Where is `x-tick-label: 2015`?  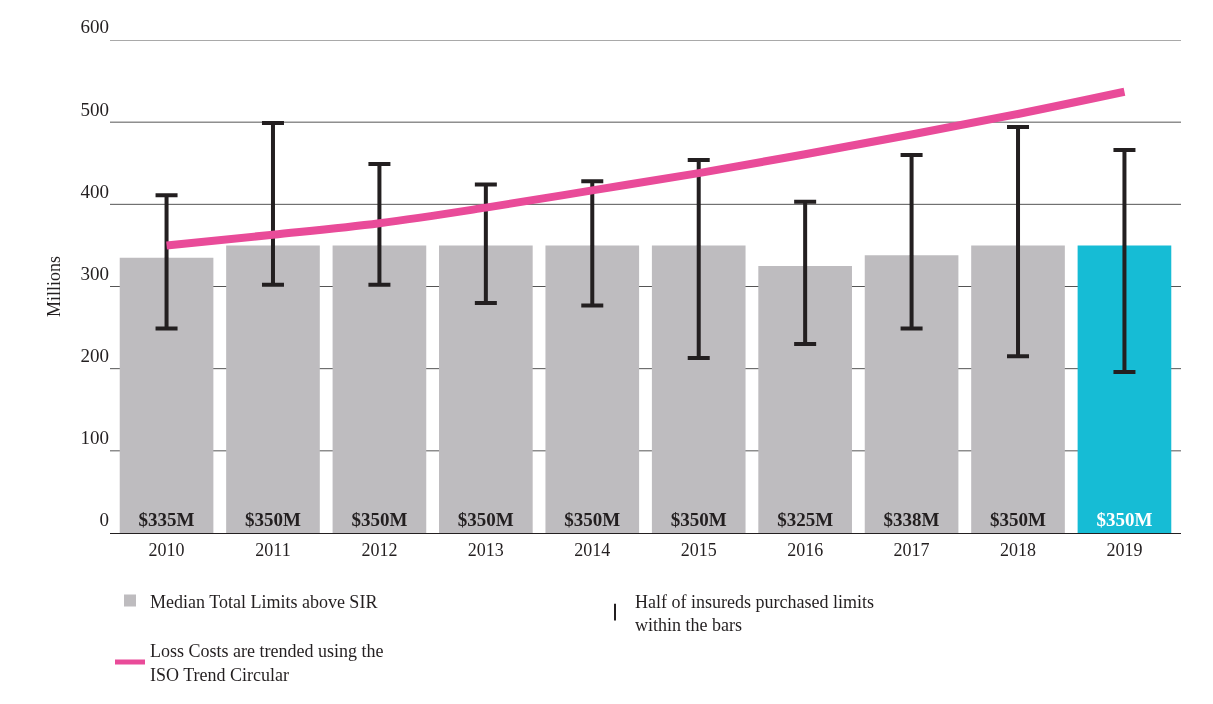
x-tick-label: 2015 is located at coordinates (698, 549).